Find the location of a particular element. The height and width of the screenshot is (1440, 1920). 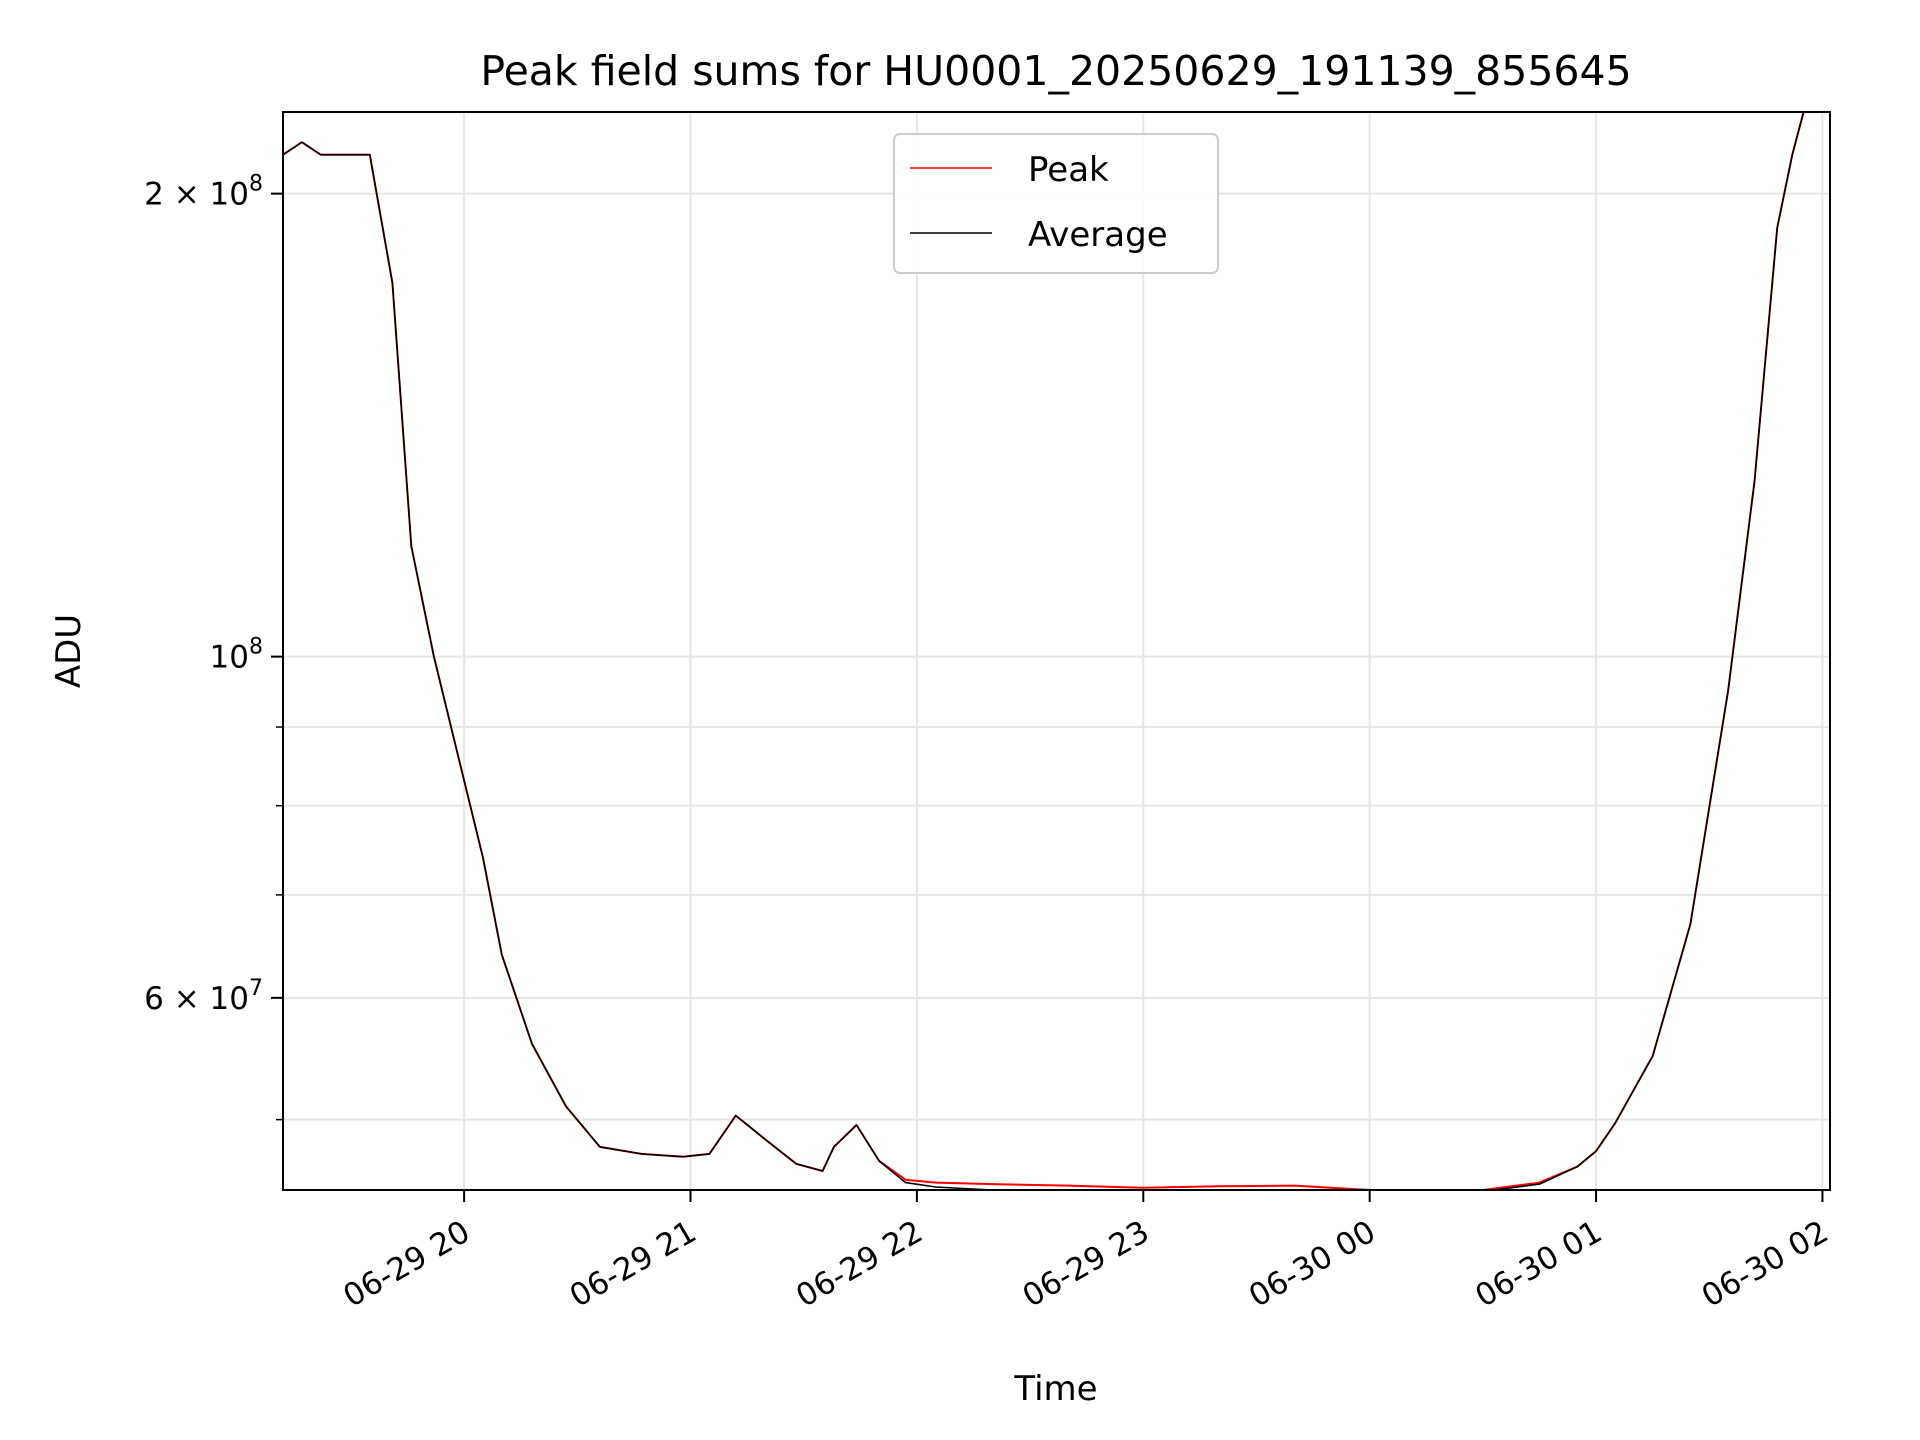

legend-peak-label: Peak is located at coordinates (1068, 170).